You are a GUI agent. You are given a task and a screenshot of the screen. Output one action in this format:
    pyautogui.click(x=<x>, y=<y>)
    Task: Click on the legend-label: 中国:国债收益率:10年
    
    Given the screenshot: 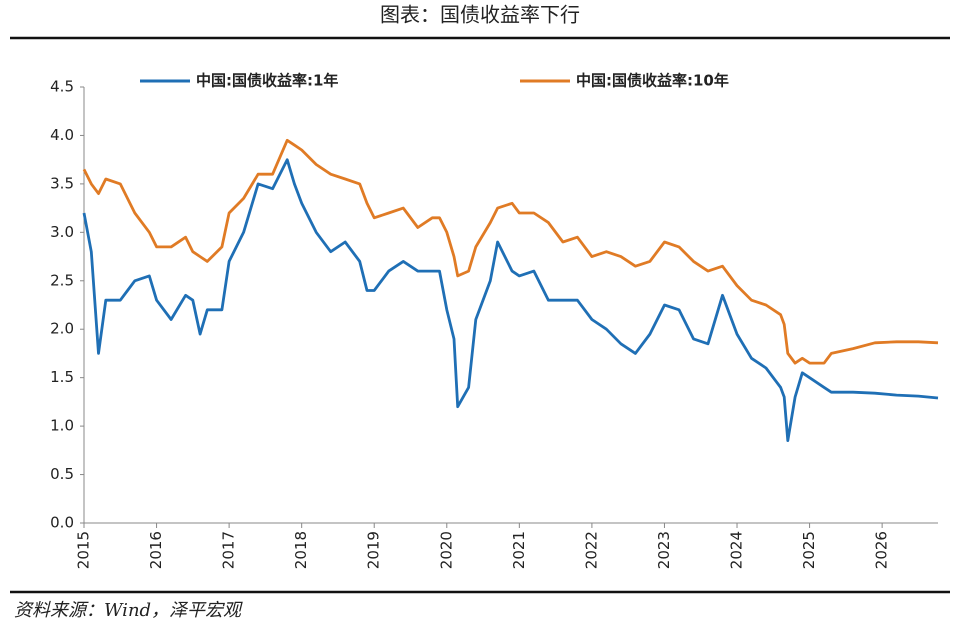 What is the action you would take?
    pyautogui.click(x=652, y=81)
    